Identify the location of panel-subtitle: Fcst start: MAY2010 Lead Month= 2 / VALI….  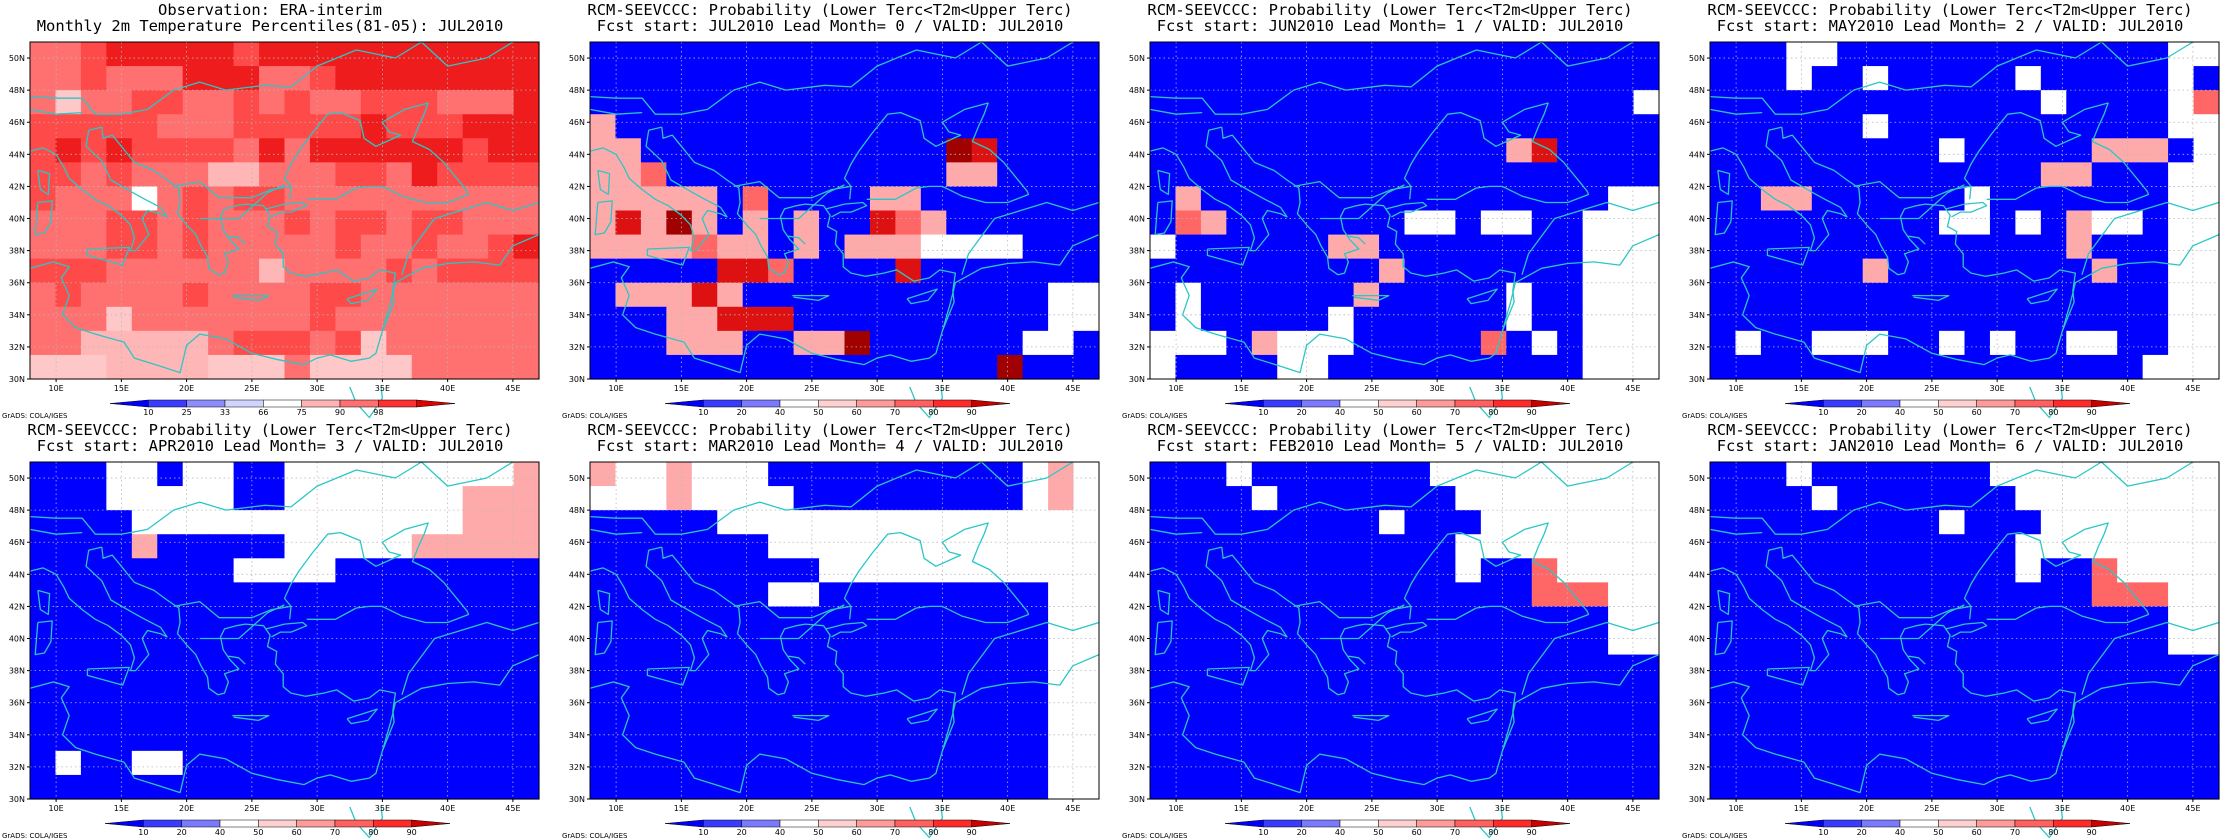
(1950, 26).